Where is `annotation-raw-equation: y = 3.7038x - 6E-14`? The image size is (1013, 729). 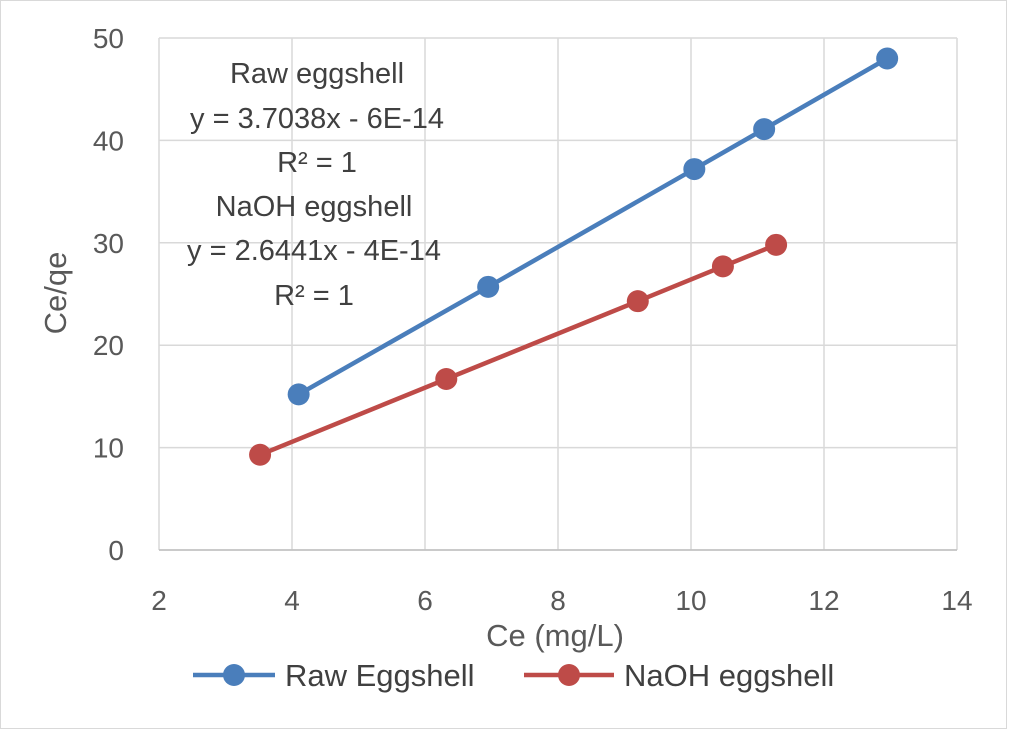
annotation-raw-equation: y = 3.7038x - 6E-14 is located at coordinates (317, 119).